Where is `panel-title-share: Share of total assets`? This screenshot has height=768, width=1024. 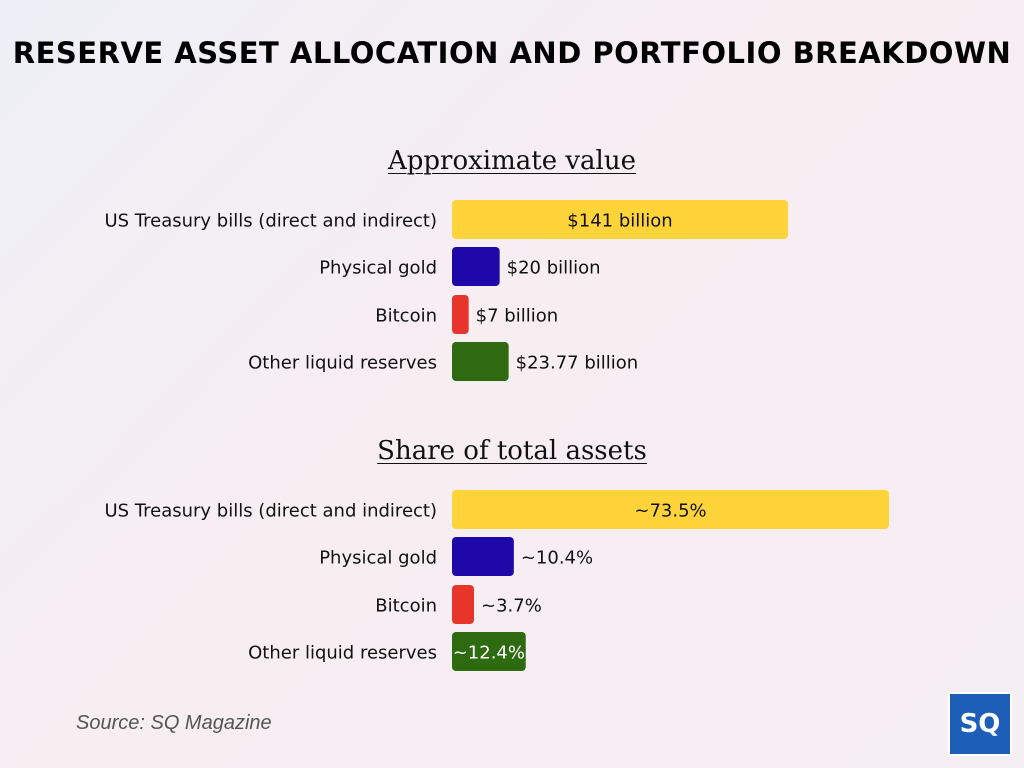
panel-title-share: Share of total assets is located at coordinates (512, 451).